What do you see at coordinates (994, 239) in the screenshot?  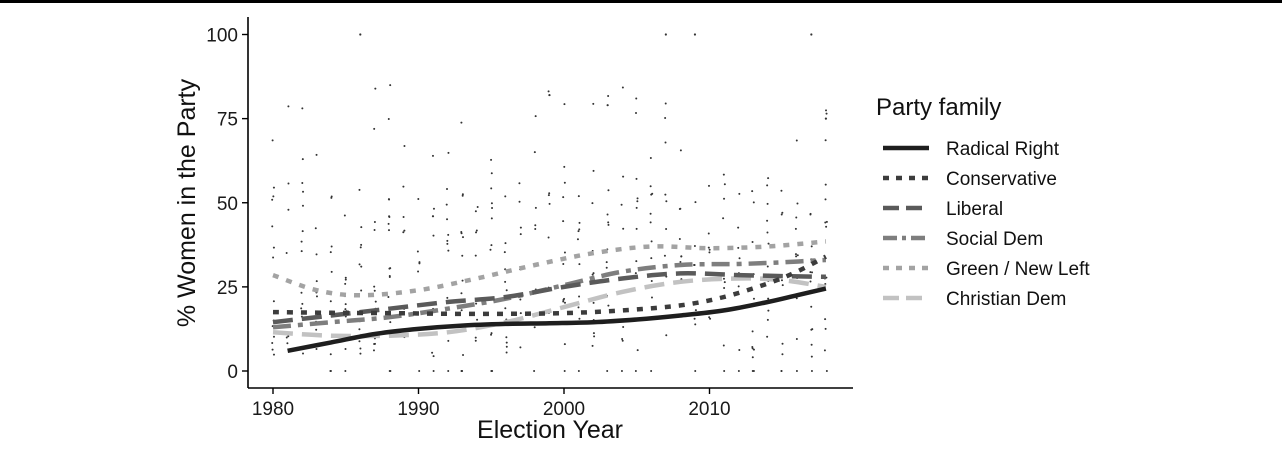 I see `legend-label-social-dem: Social Dem` at bounding box center [994, 239].